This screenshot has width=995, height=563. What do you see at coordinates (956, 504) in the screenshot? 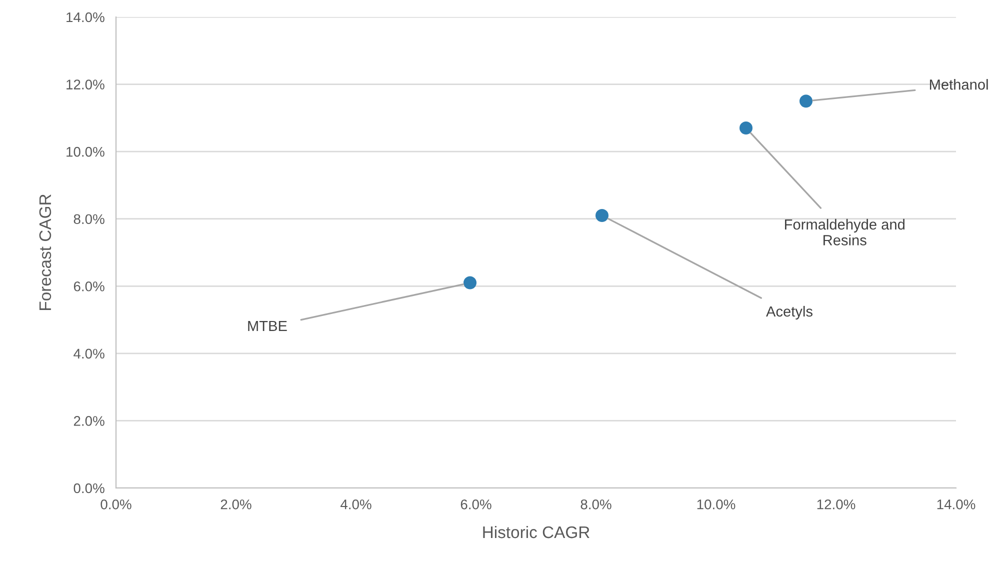
I see `x-tick-label: 14.0%` at bounding box center [956, 504].